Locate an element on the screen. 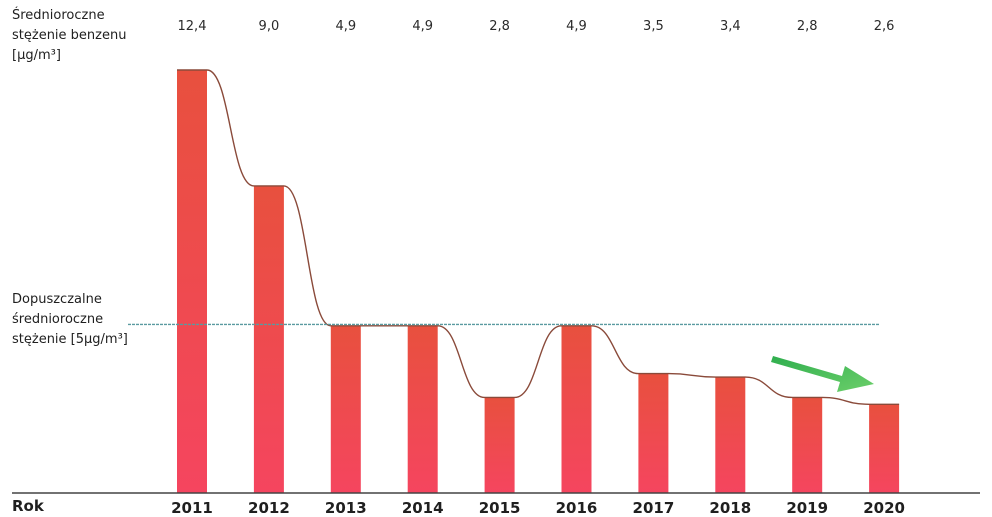  tick-label-2013: 2013 is located at coordinates (346, 508).